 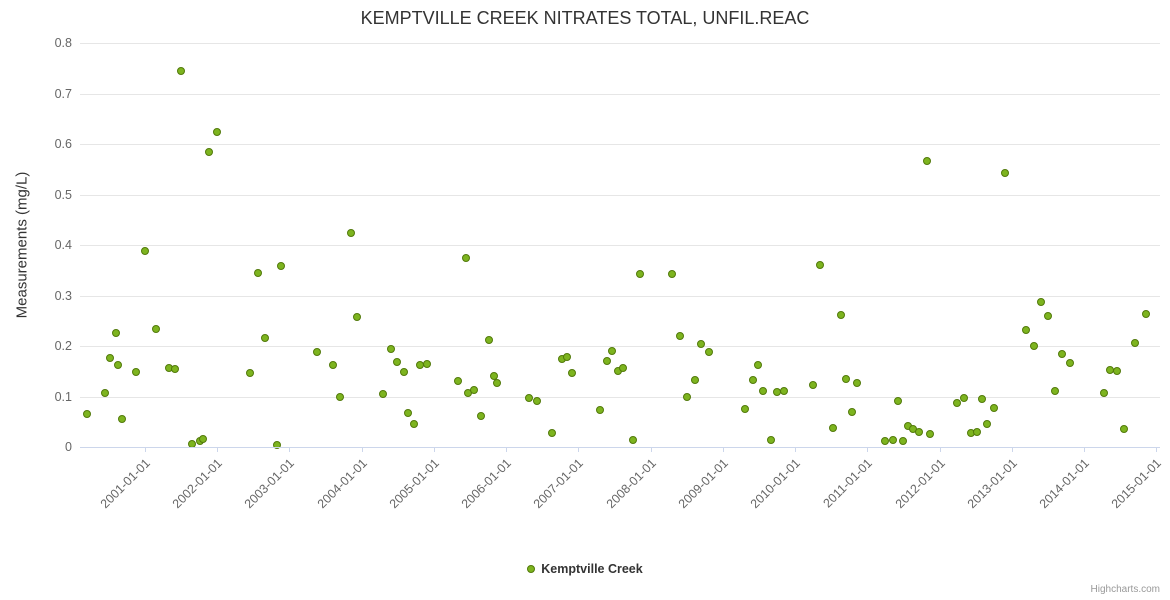 I want to click on y-gridline, so click(x=620, y=397).